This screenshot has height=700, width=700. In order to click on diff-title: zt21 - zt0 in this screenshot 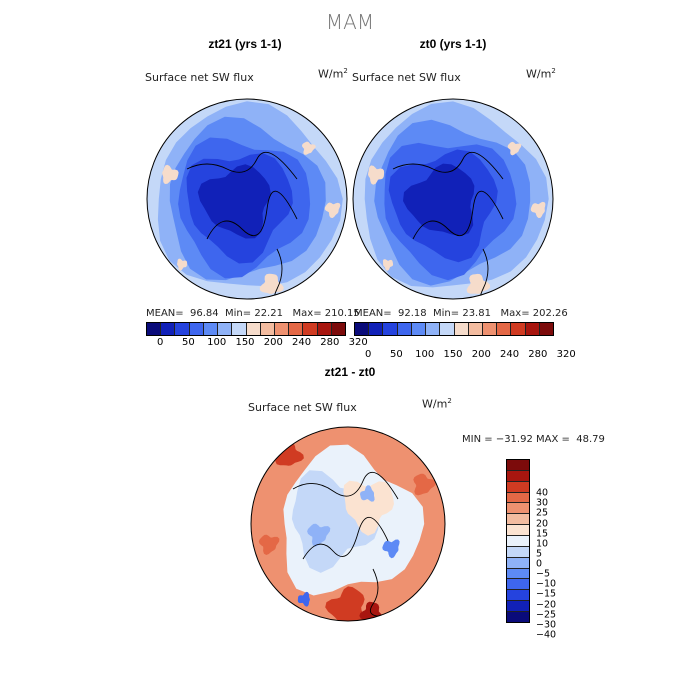, I will do `click(350, 372)`.